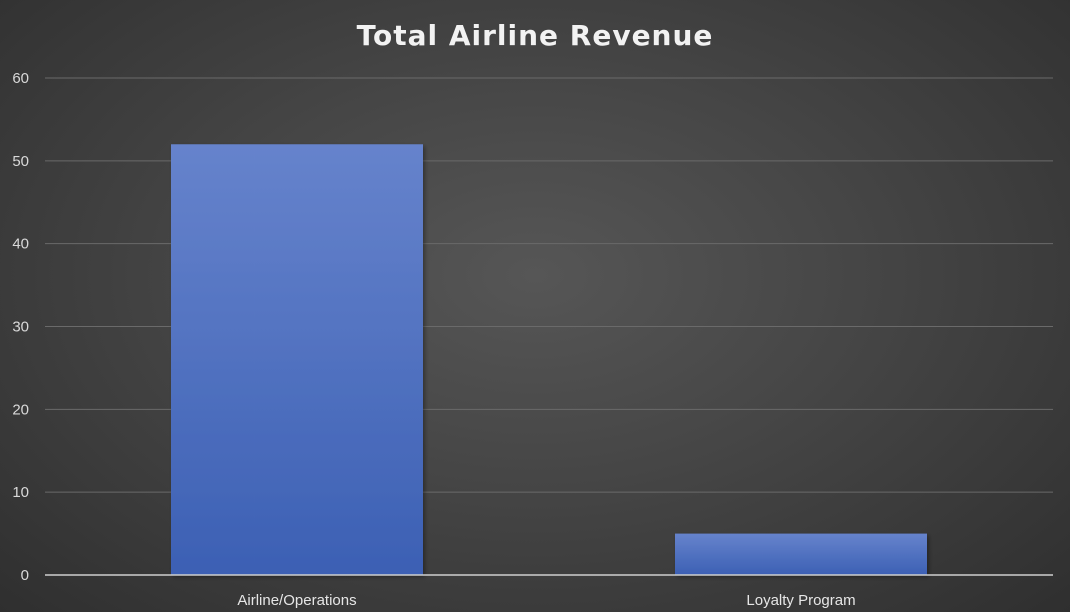 The height and width of the screenshot is (612, 1070). What do you see at coordinates (20, 161) in the screenshot?
I see `y-tick-label: 50` at bounding box center [20, 161].